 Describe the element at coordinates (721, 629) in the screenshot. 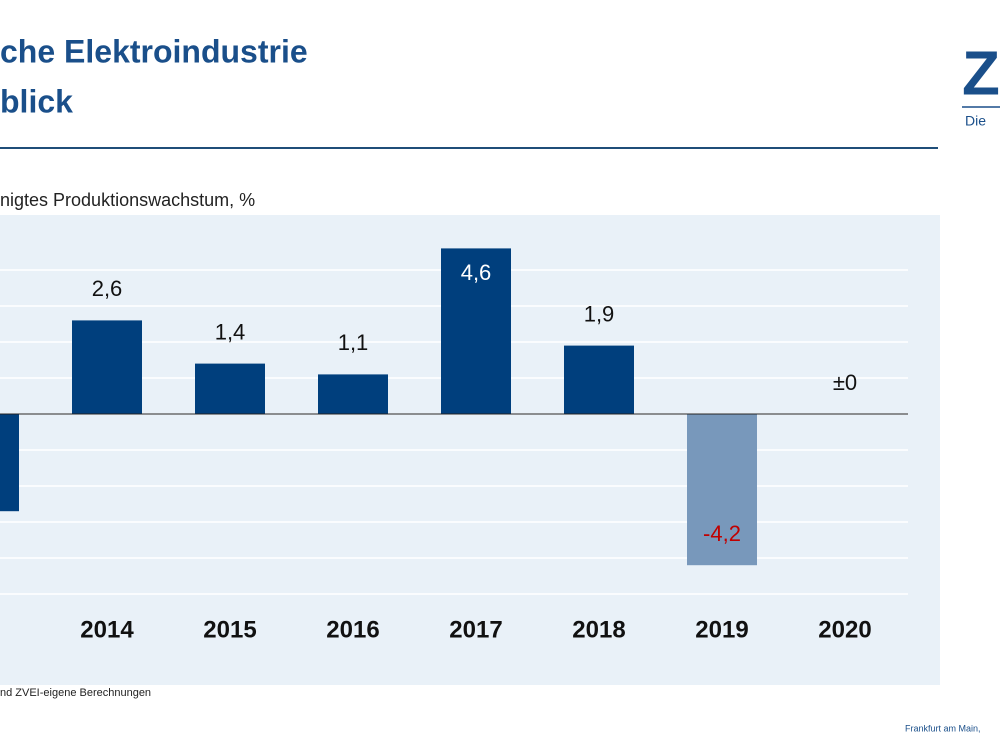

I see `x-tick-label: 2019` at that location.